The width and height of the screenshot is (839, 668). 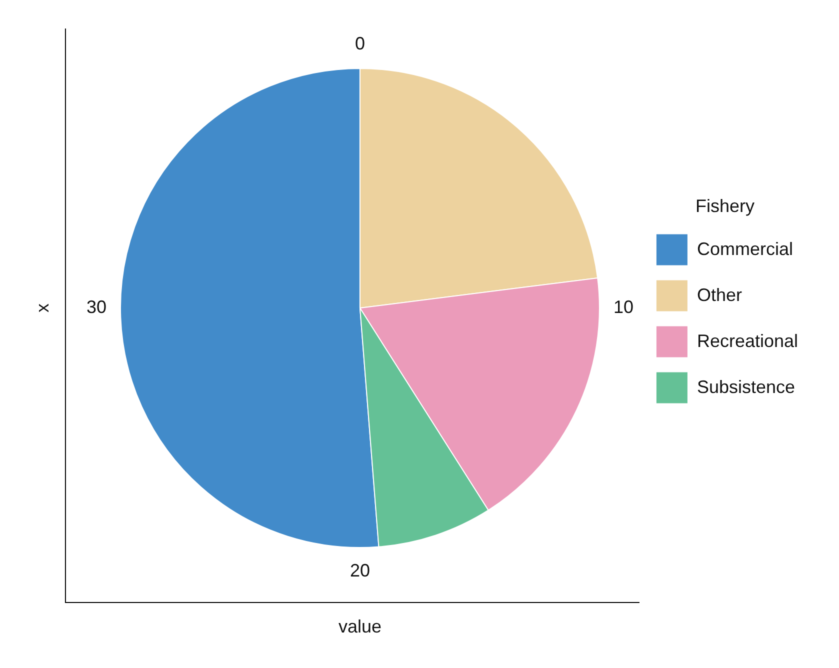 What do you see at coordinates (744, 248) in the screenshot?
I see `legend-label: Commercial` at bounding box center [744, 248].